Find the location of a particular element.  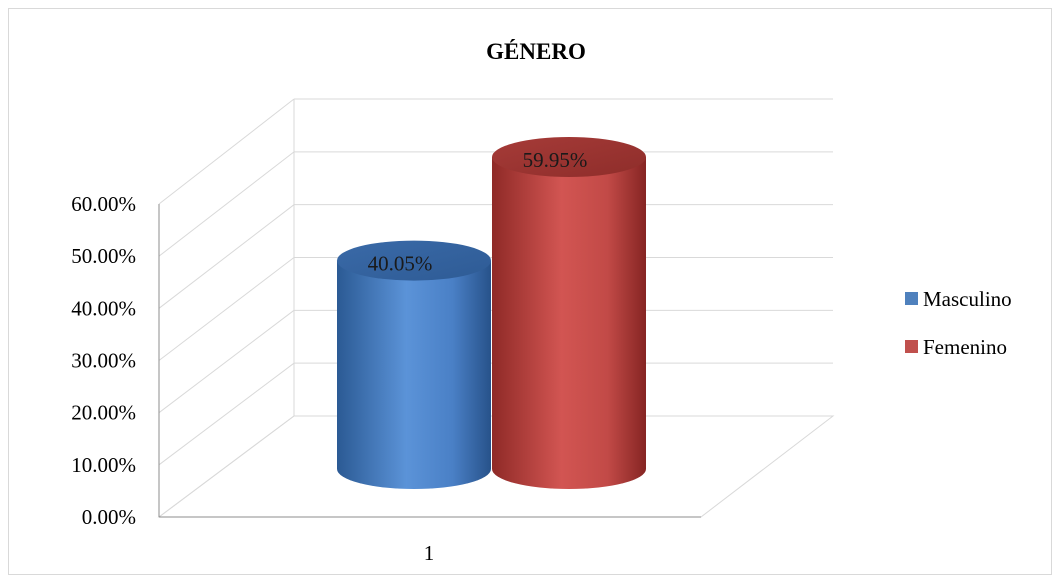

bar-femenino is located at coordinates (569, 313).